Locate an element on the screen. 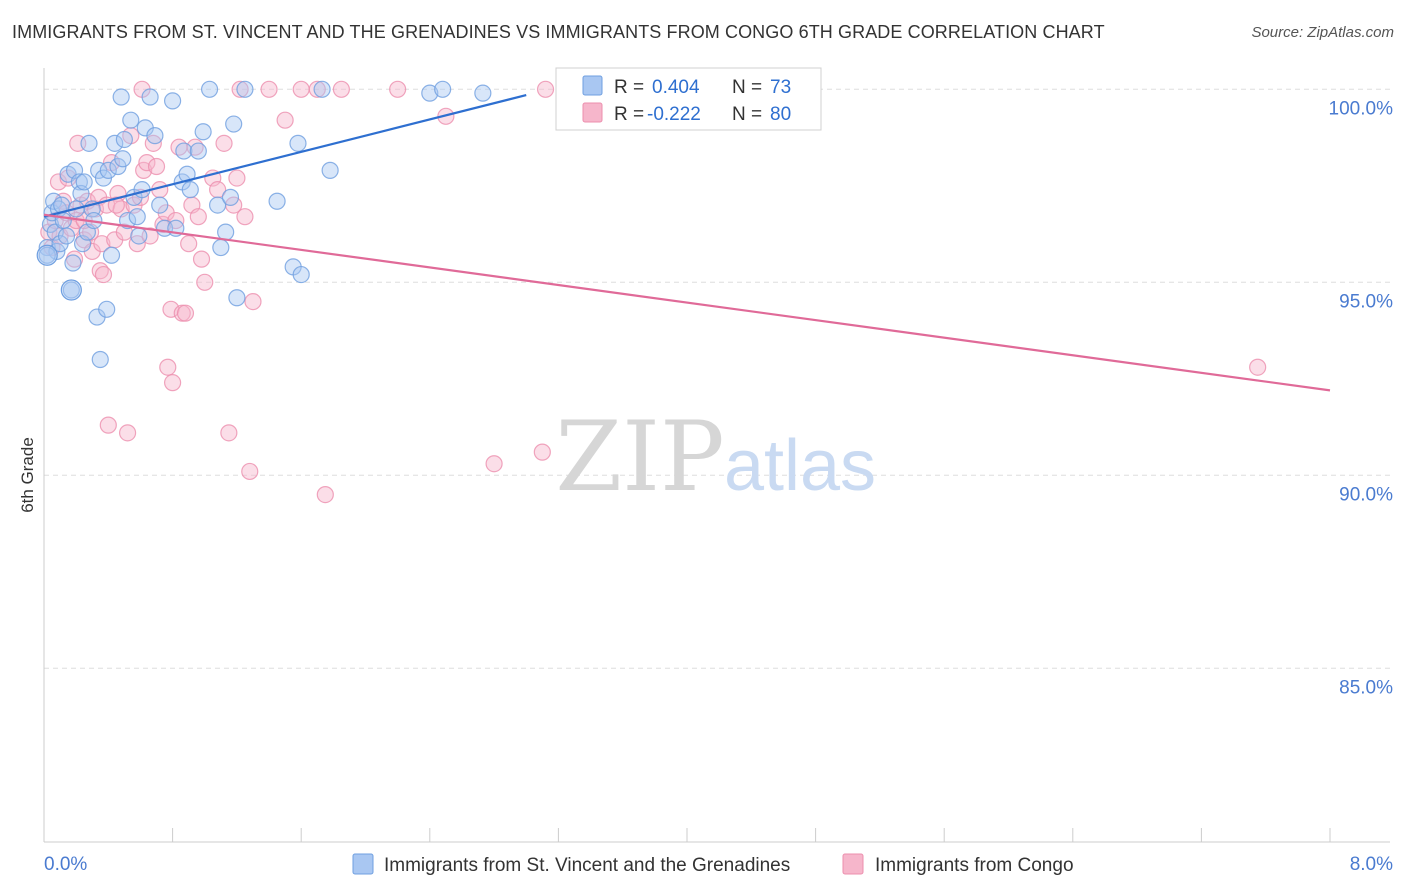  correlation-legend: R = 0.404 N = 73 R = -0.222 N = 80 is located at coordinates (688, 99).